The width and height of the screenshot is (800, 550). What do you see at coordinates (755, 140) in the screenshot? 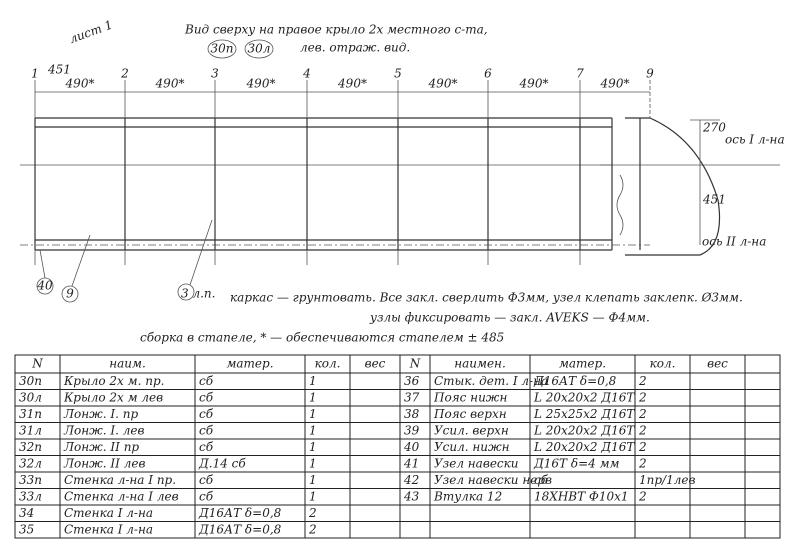
I see `axis-label: ось I л-на` at bounding box center [755, 140].